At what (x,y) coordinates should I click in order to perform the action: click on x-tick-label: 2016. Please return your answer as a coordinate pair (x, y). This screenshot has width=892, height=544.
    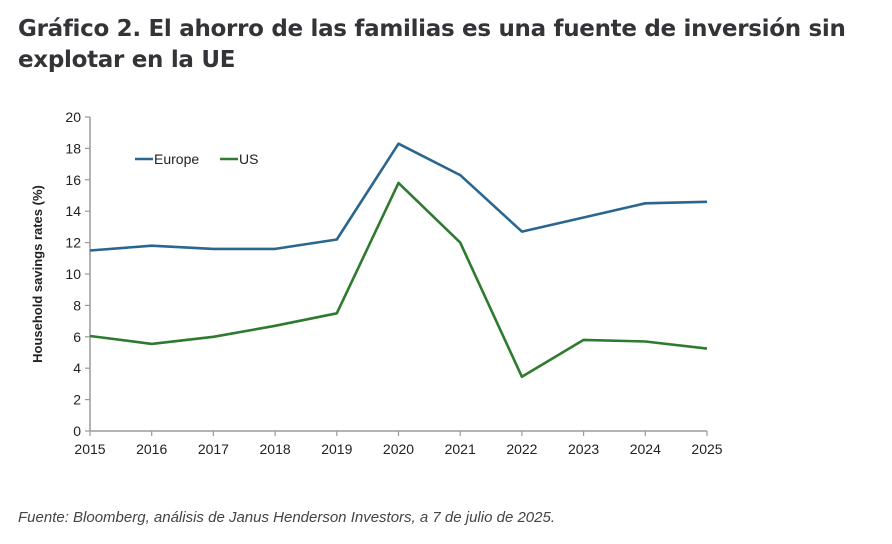
    Looking at the image, I should click on (151, 449).